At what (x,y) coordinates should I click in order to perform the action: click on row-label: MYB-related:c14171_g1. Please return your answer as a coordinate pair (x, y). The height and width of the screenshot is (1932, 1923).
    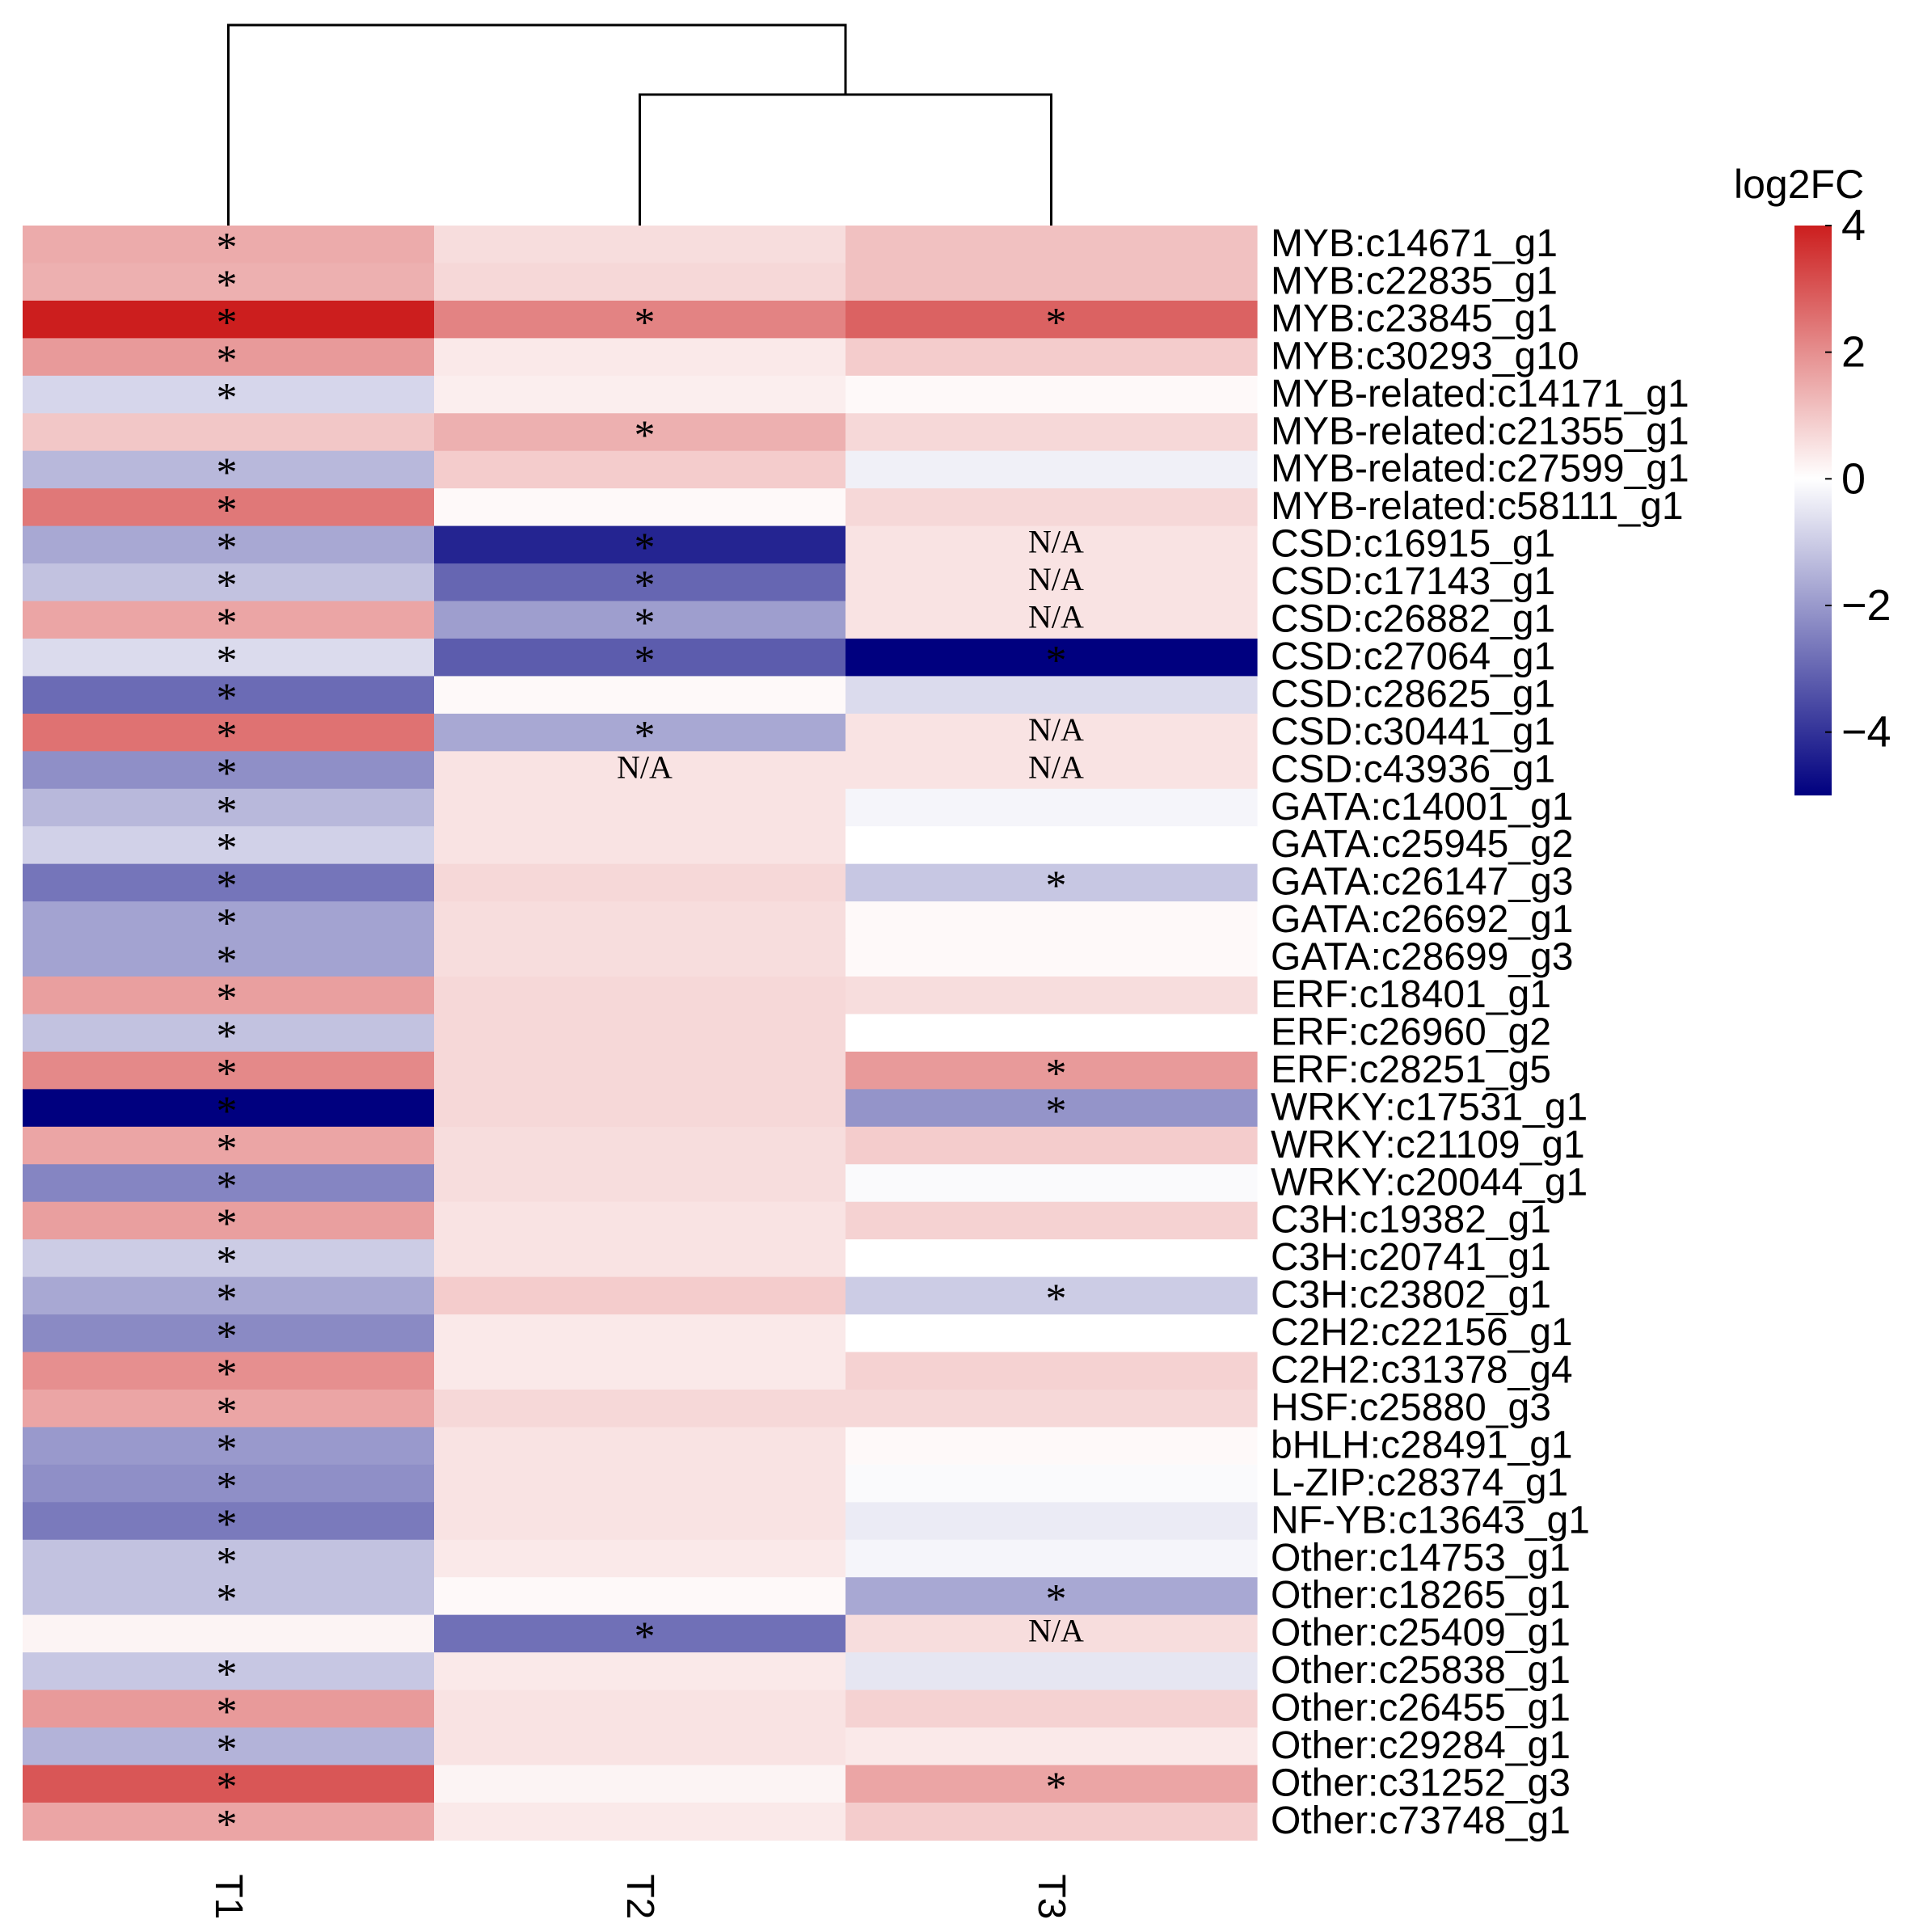
    Looking at the image, I should click on (1480, 394).